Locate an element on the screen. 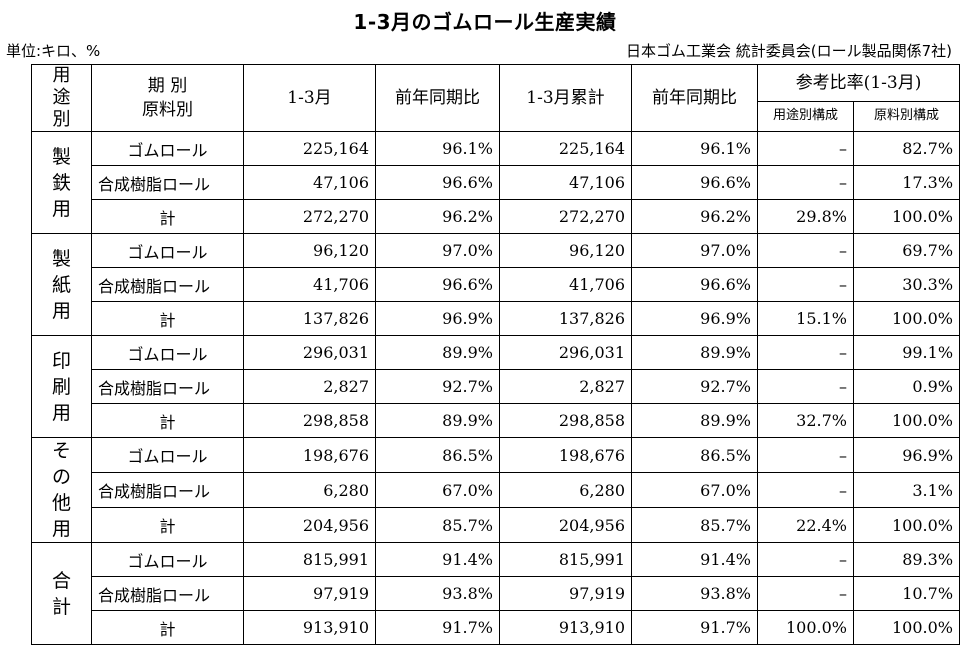 Image resolution: width=970 pixels, height=645 pixels. value-1-3-cell: 225,164 is located at coordinates (309, 148).